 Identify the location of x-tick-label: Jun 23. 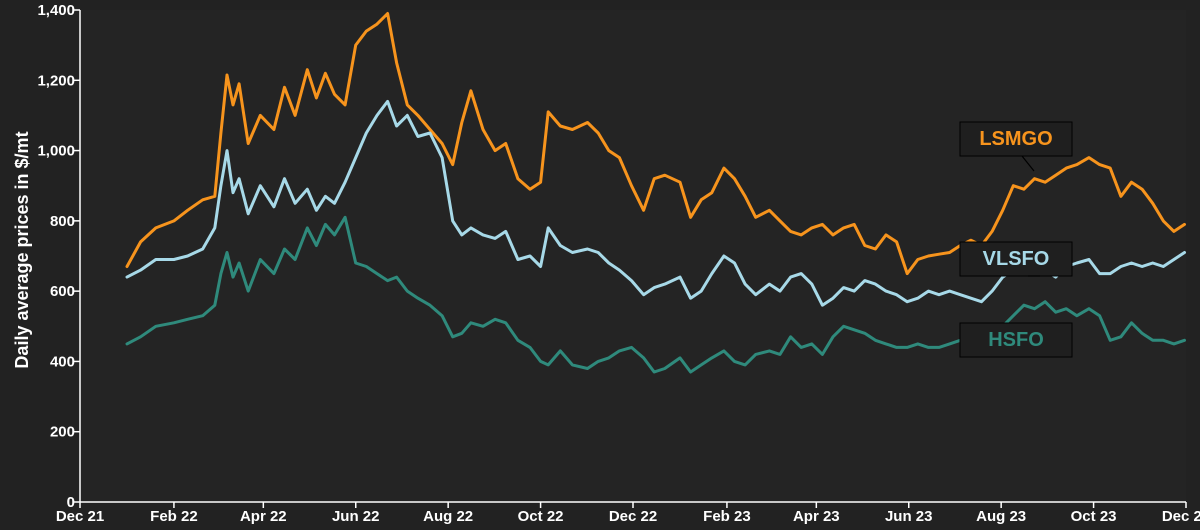
(909, 516).